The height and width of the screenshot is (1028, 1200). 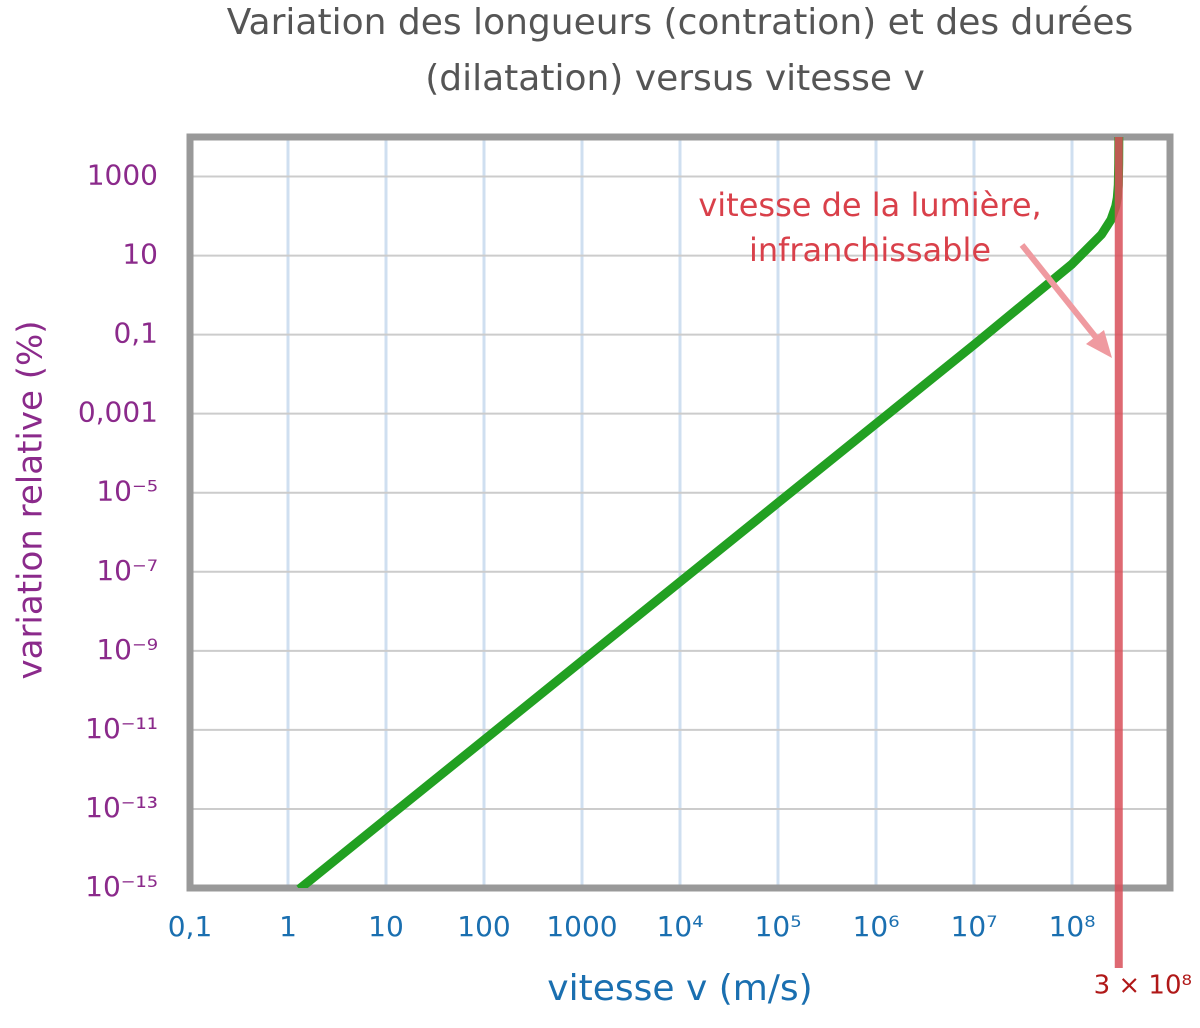 I want to click on x-axis-label: vitesse v (m/s), so click(x=679, y=988).